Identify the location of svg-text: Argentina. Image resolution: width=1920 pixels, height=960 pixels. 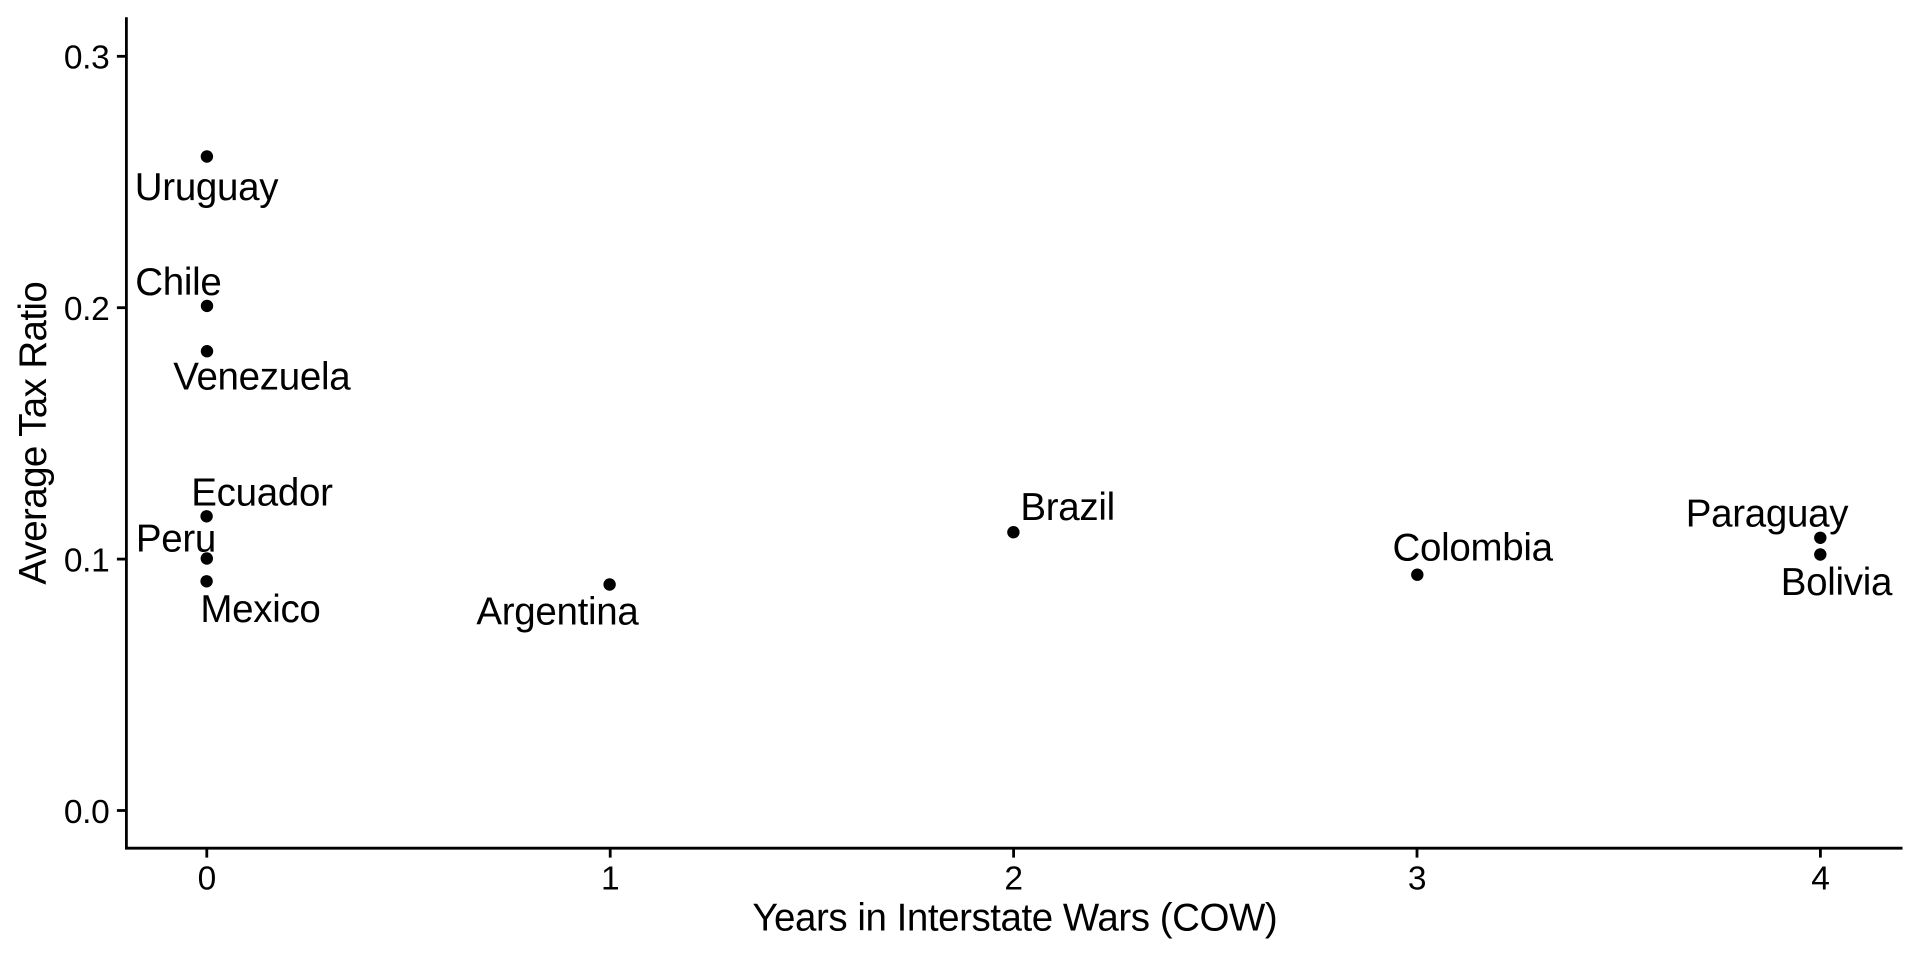
(557, 611).